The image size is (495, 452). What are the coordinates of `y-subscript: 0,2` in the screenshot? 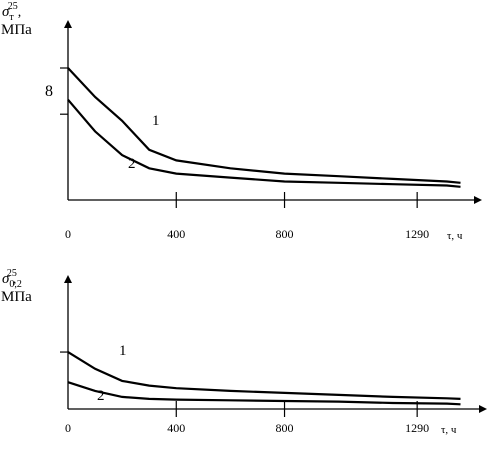 It's located at (15, 284).